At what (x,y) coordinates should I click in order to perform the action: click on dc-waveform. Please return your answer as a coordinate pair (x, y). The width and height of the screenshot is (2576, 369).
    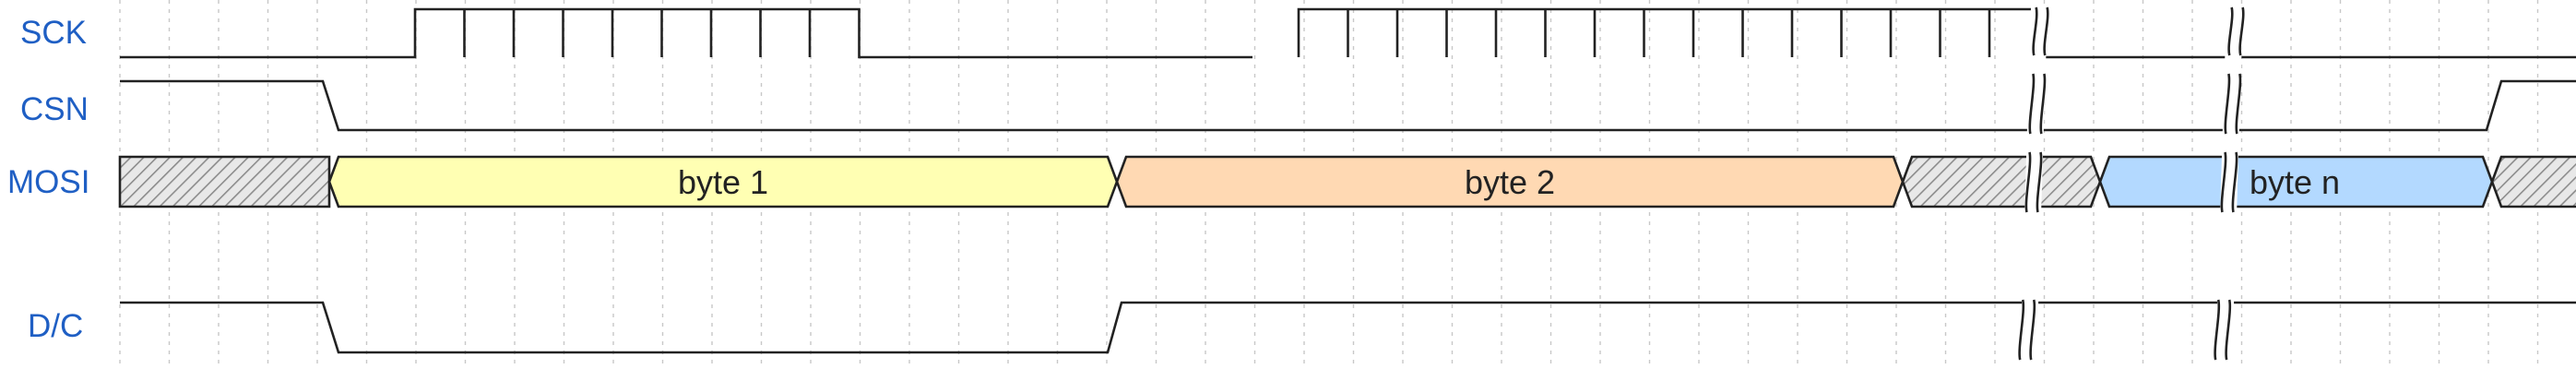
    Looking at the image, I should click on (1348, 327).